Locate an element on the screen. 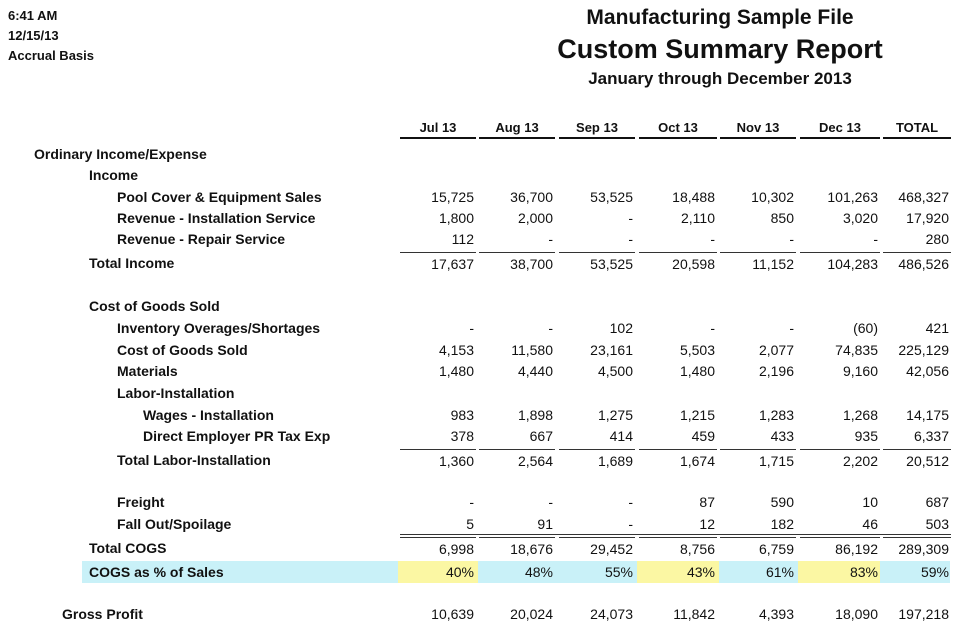  value-cell: 1,268 is located at coordinates (860, 415).